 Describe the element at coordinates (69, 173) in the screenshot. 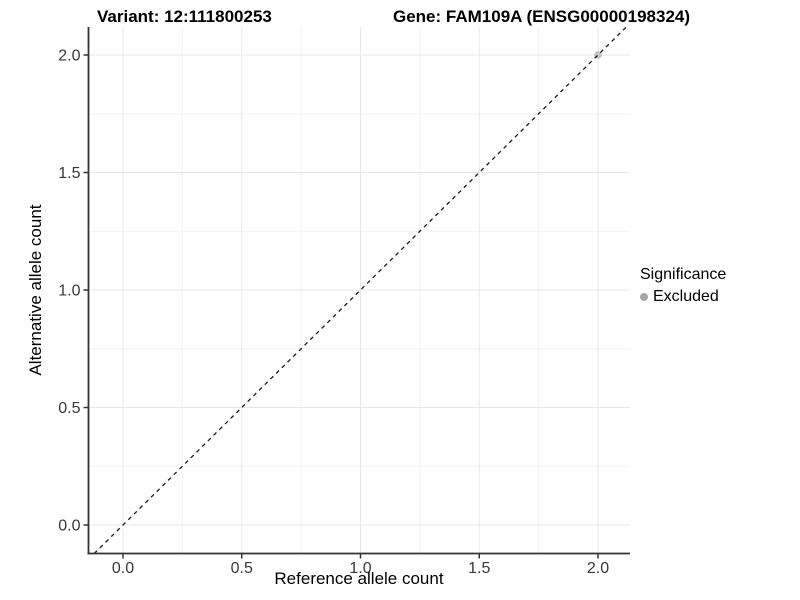

I see `y-tick-label: 1.5` at that location.